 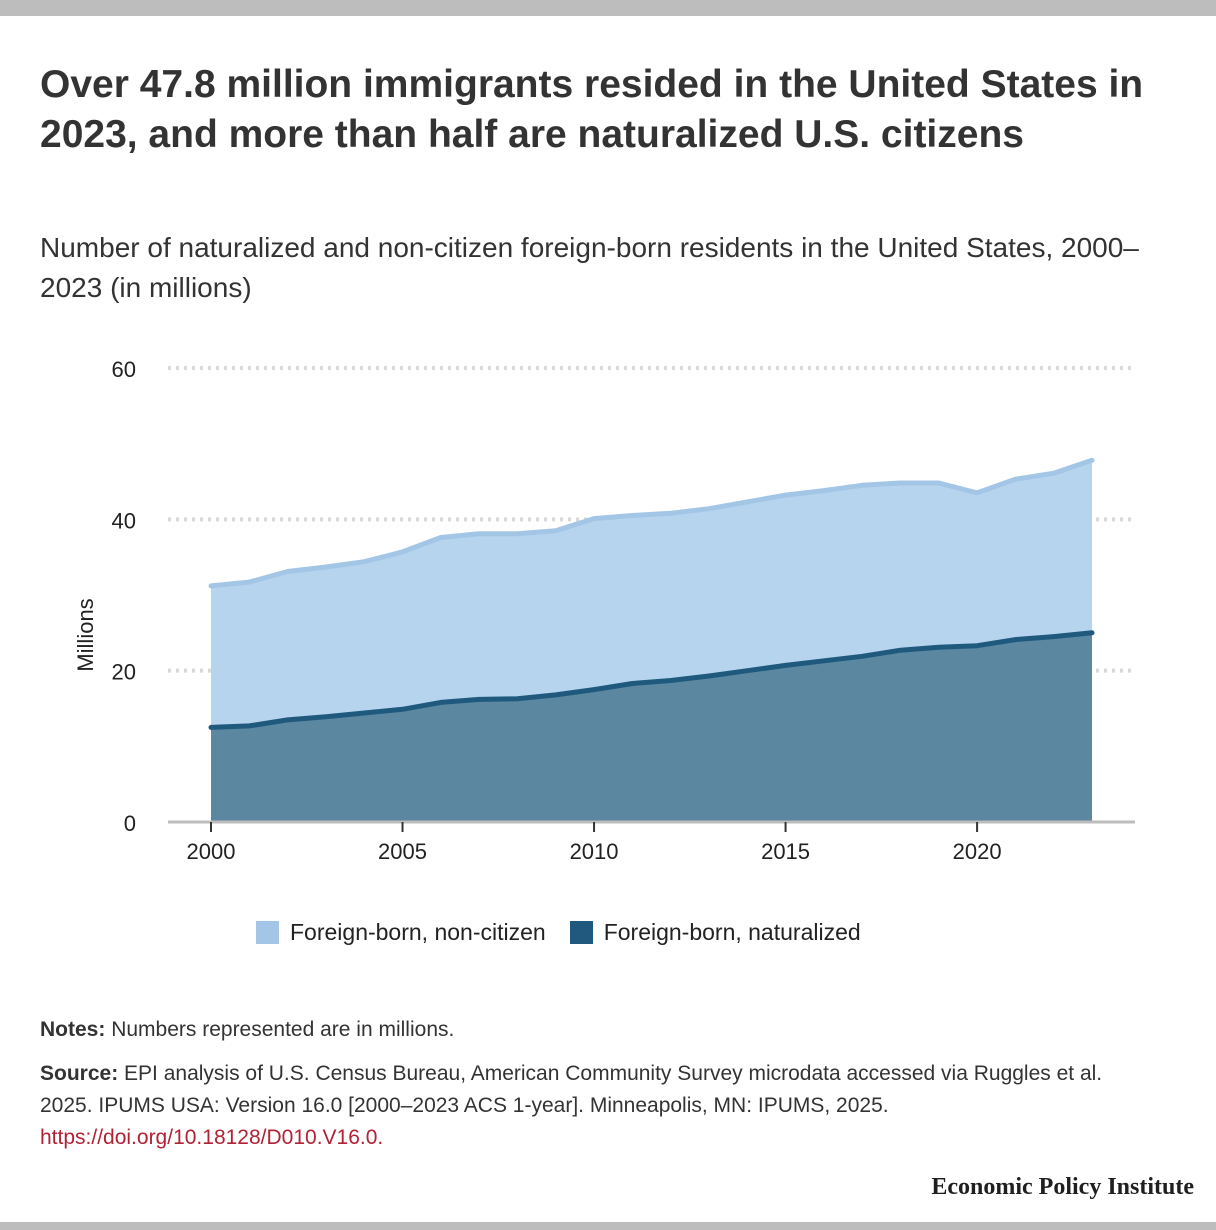 What do you see at coordinates (211, 851) in the screenshot?
I see `x-tick-label-2000: 2000` at bounding box center [211, 851].